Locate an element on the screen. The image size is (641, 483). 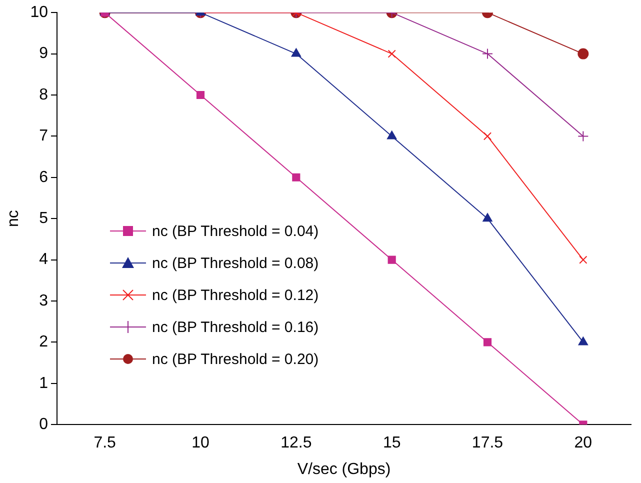
y-tick-label: 3 is located at coordinates (43, 301).